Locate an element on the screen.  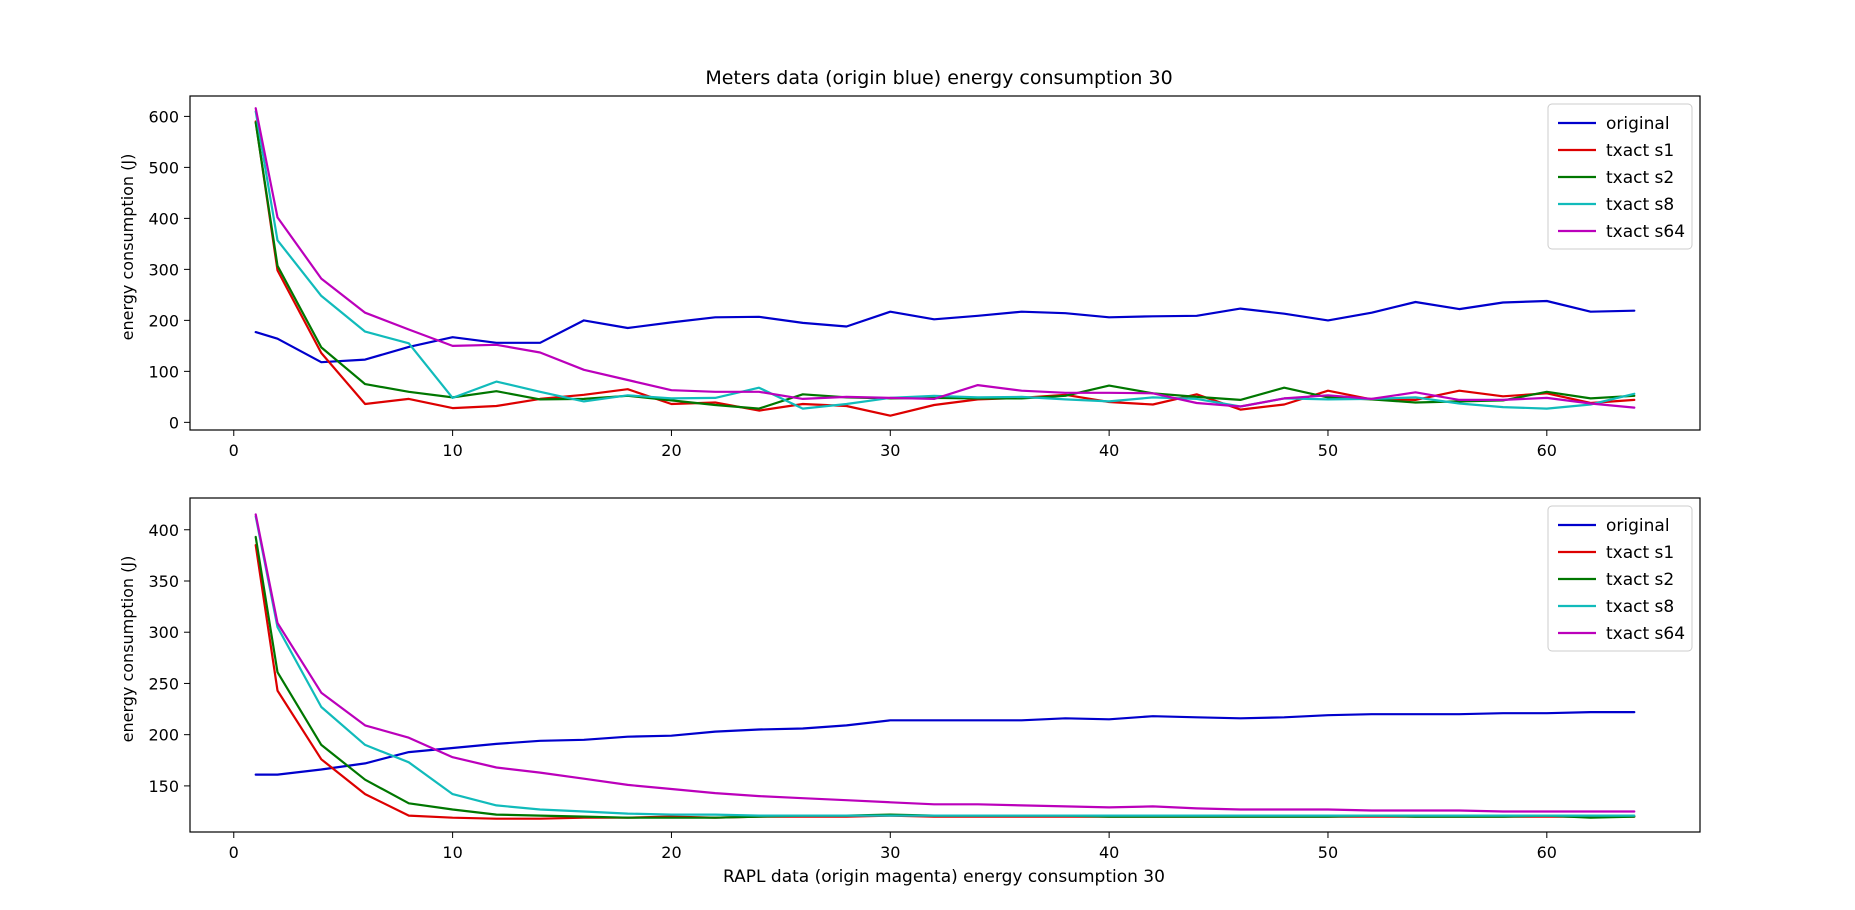
y-tick-label: 150 is located at coordinates (163, 786).